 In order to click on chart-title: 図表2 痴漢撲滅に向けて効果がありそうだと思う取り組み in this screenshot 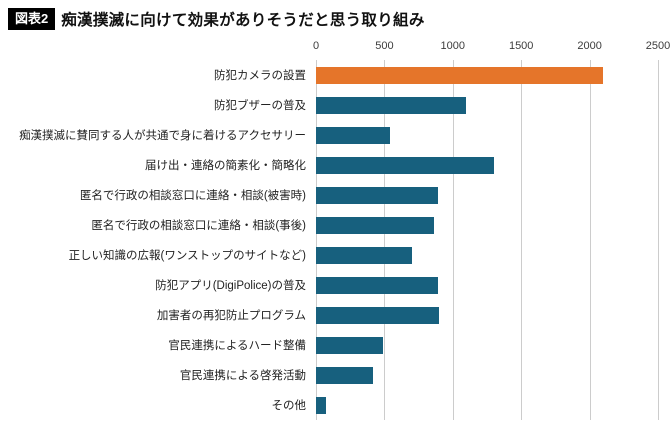, I will do `click(333, 19)`.